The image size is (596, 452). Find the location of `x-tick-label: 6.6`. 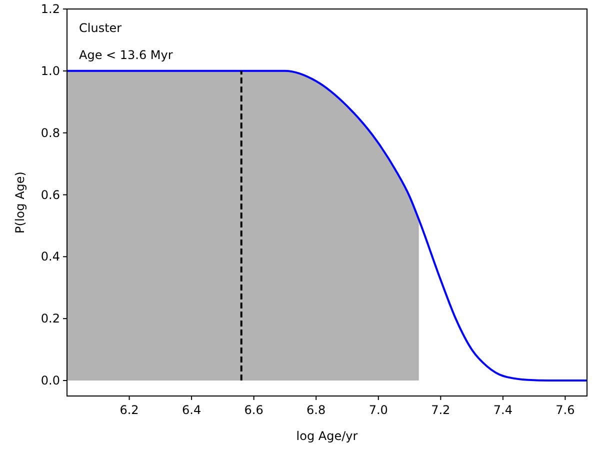

x-tick-label: 6.6 is located at coordinates (254, 410).